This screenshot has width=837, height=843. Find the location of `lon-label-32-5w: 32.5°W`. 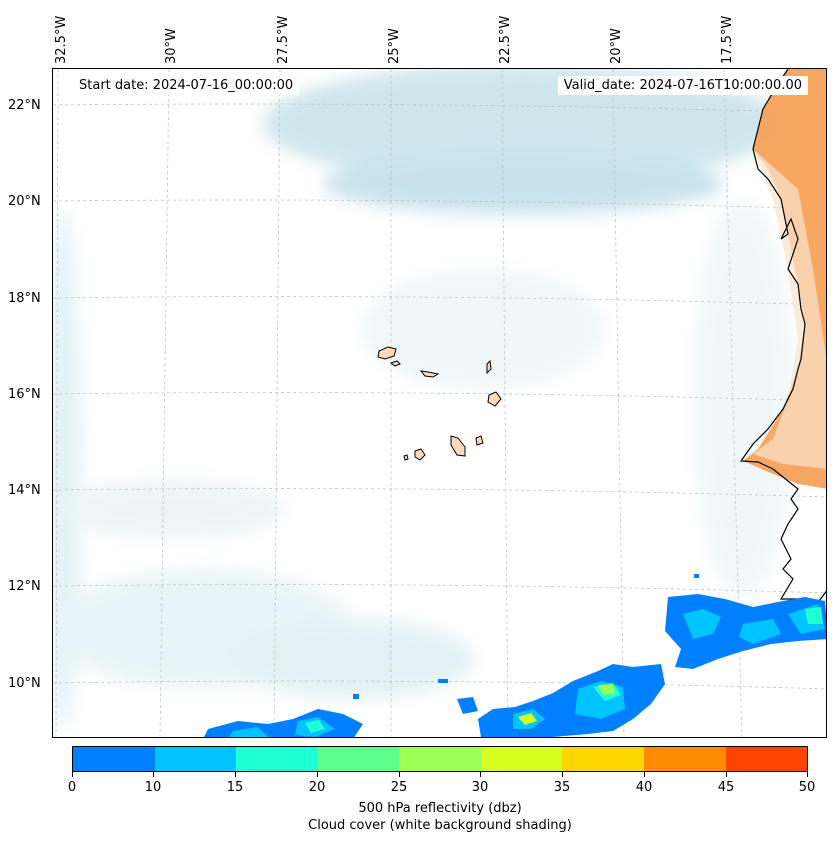

lon-label-32-5w: 32.5°W is located at coordinates (61, 39).